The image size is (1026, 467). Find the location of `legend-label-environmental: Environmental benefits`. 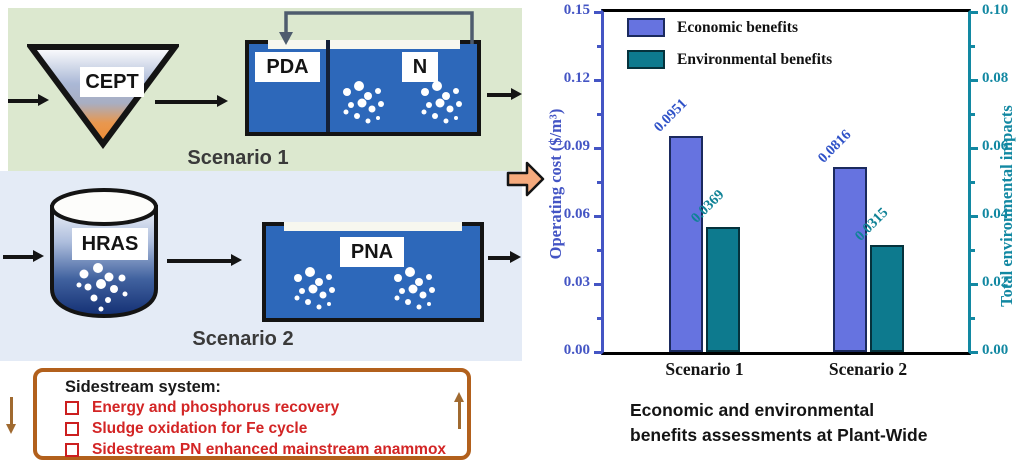

legend-label-environmental: Environmental benefits is located at coordinates (755, 59).